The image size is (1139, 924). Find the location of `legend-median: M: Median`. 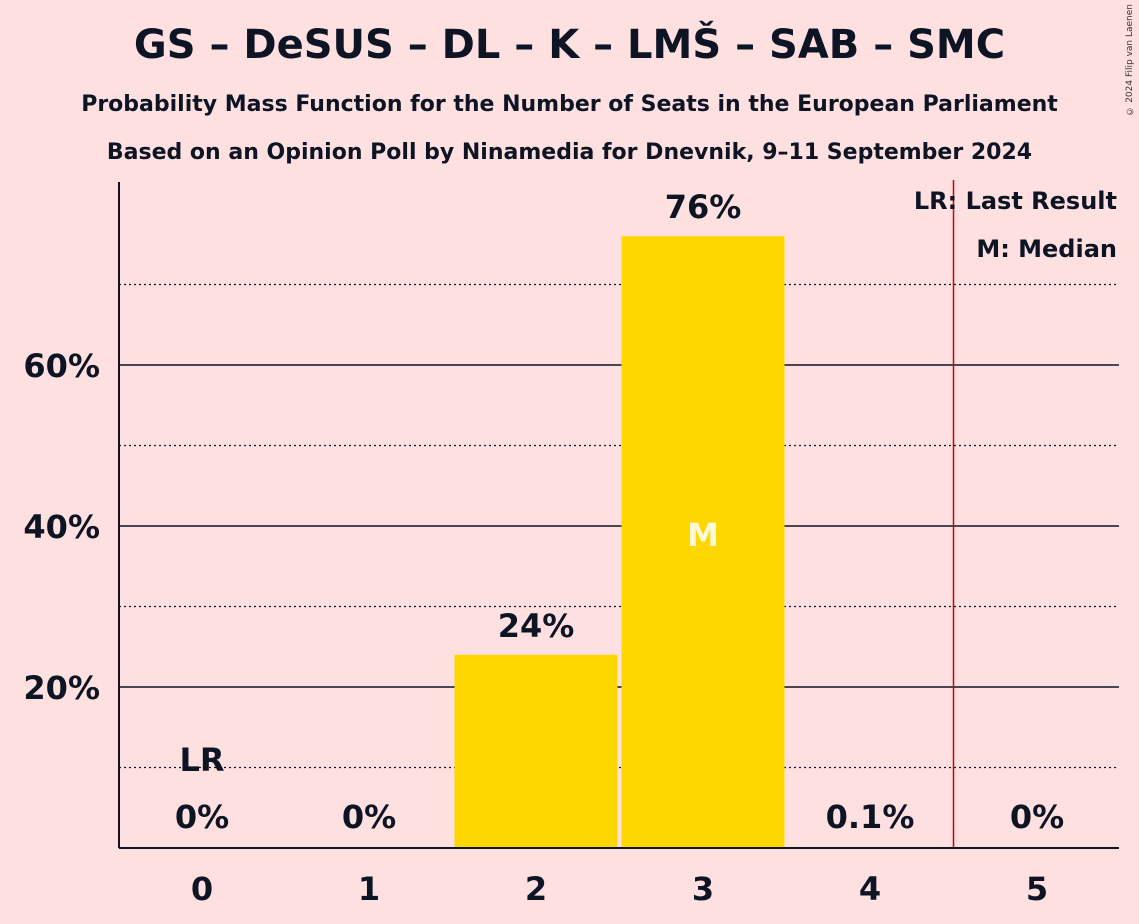

legend-median: M: Median is located at coordinates (1046, 249).